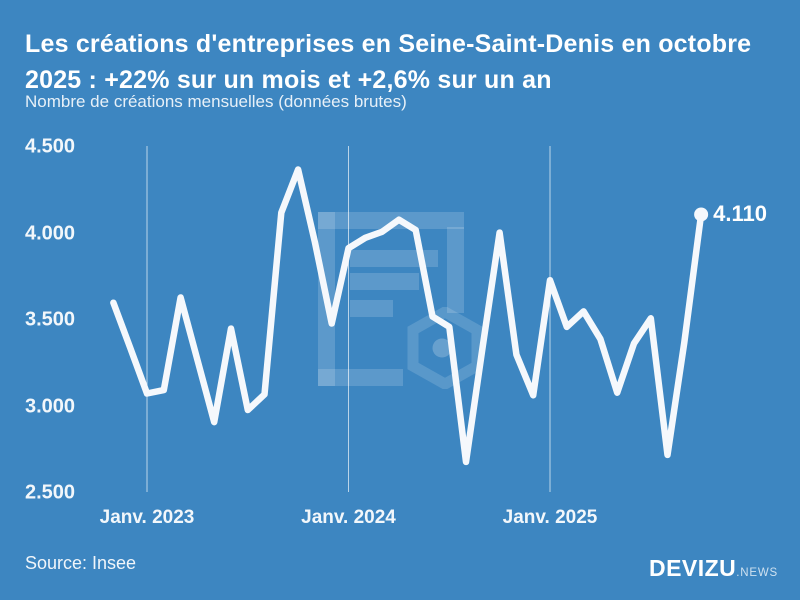 This screenshot has height=600, width=800. What do you see at coordinates (391, 220) in the screenshot?
I see `watermark-frame-top` at bounding box center [391, 220].